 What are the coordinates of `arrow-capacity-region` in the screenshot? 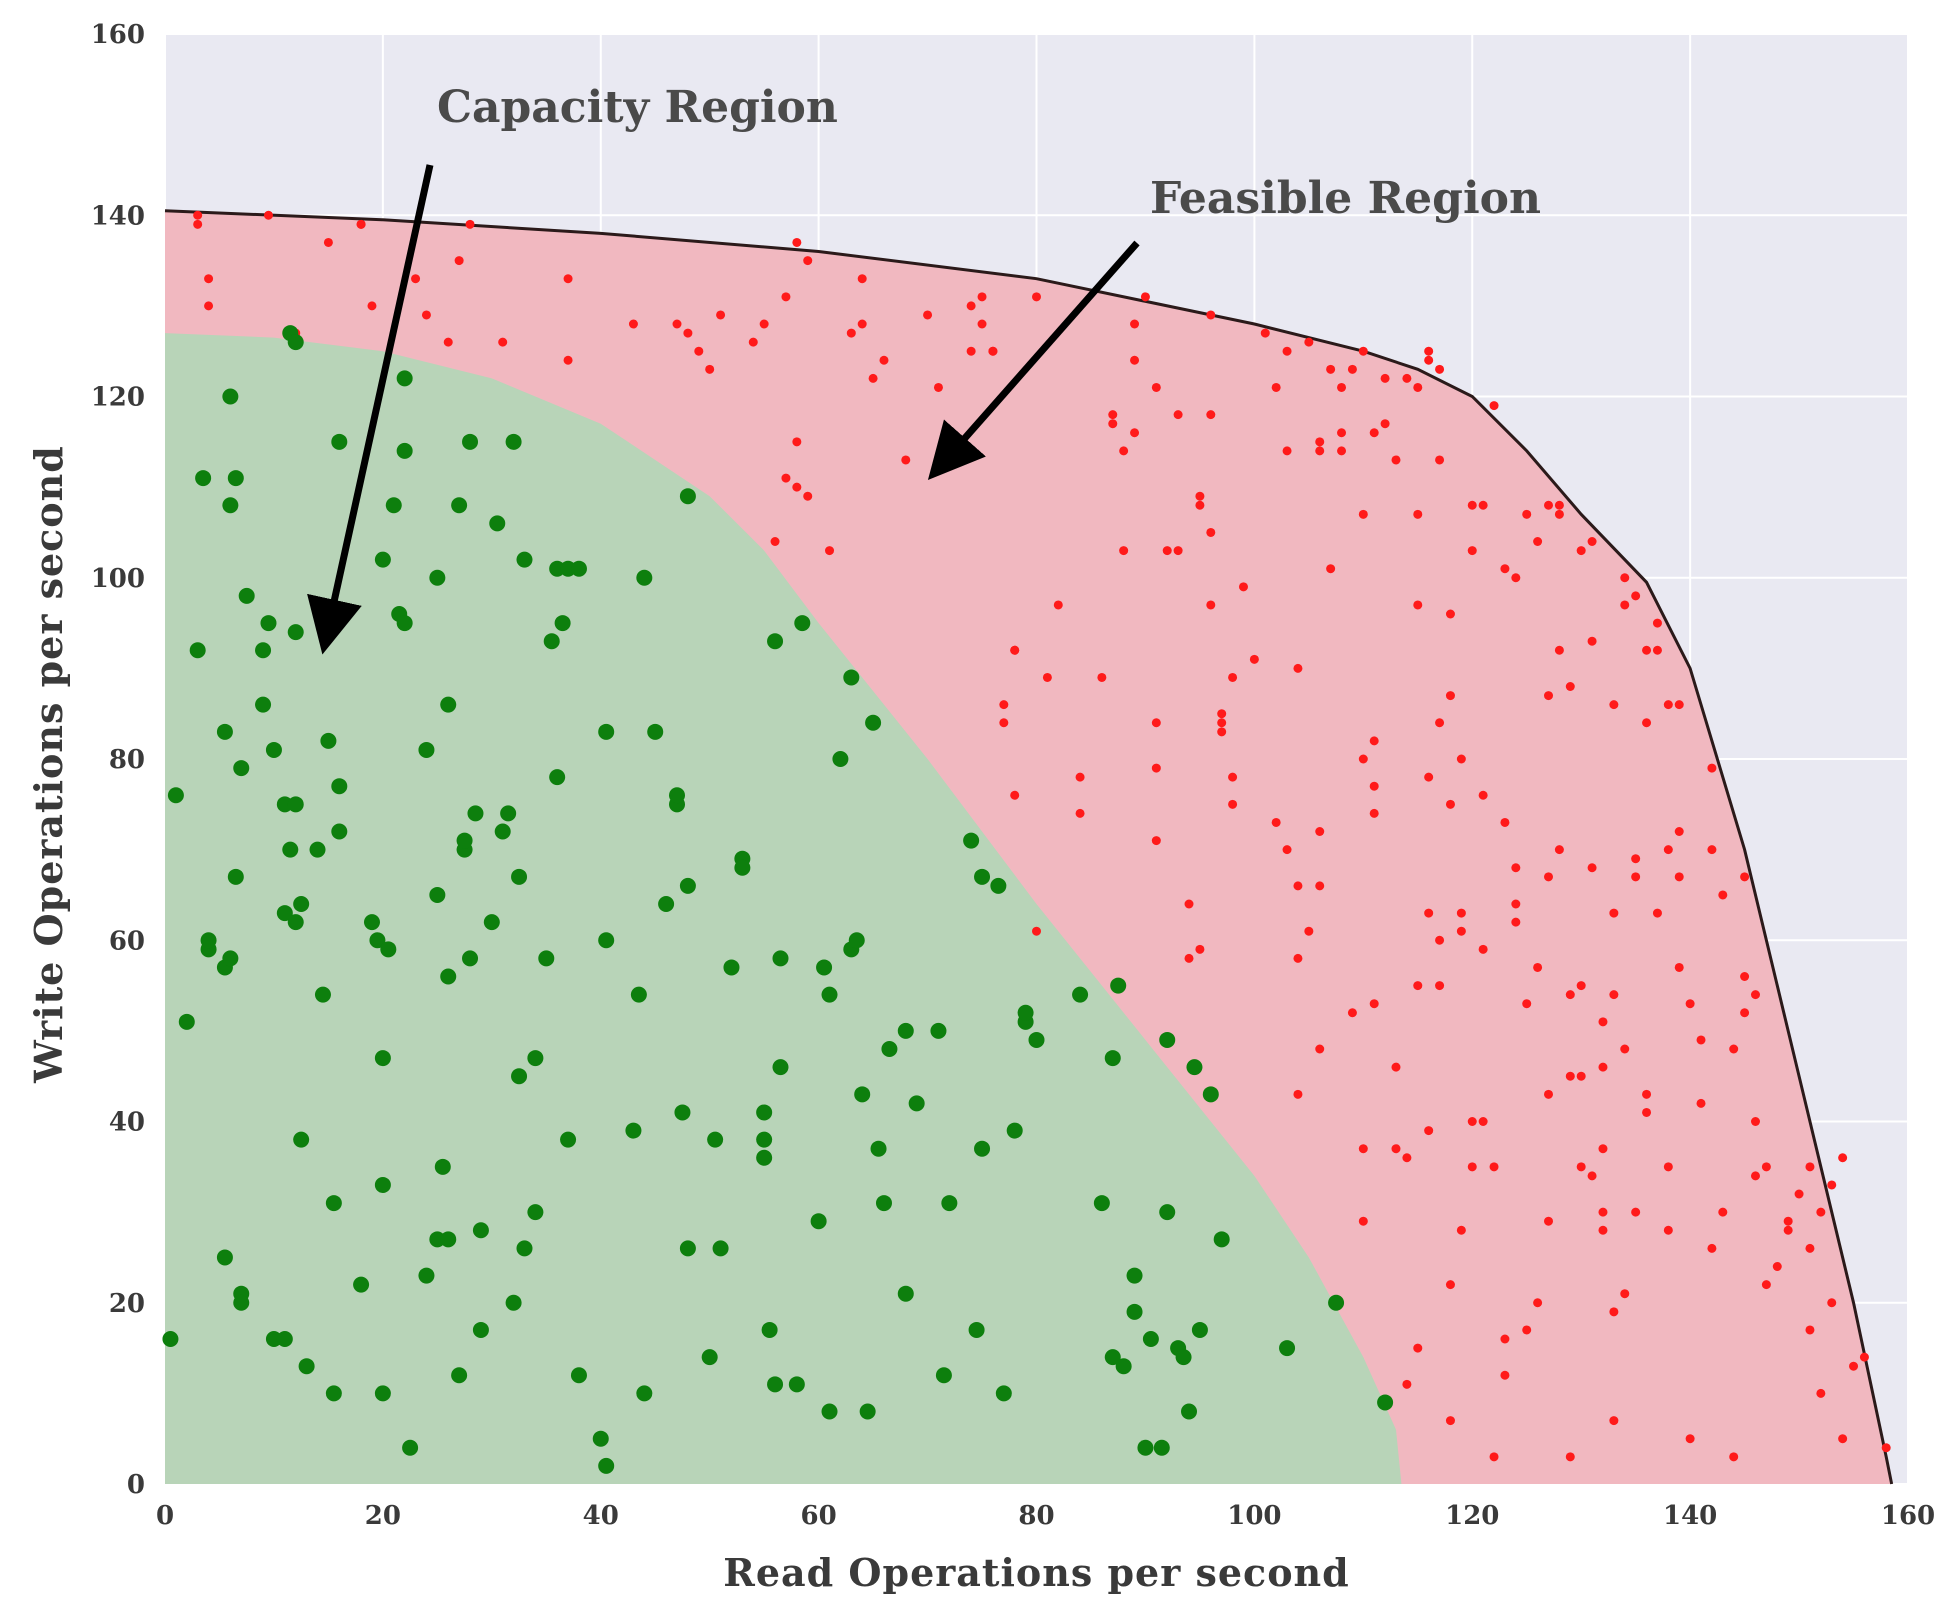 It's located at (370, 409).